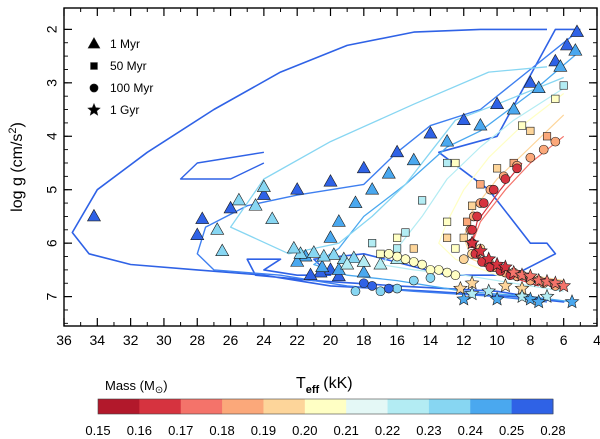  I want to click on colorbar-tick-label: 0.21, so click(346, 430).